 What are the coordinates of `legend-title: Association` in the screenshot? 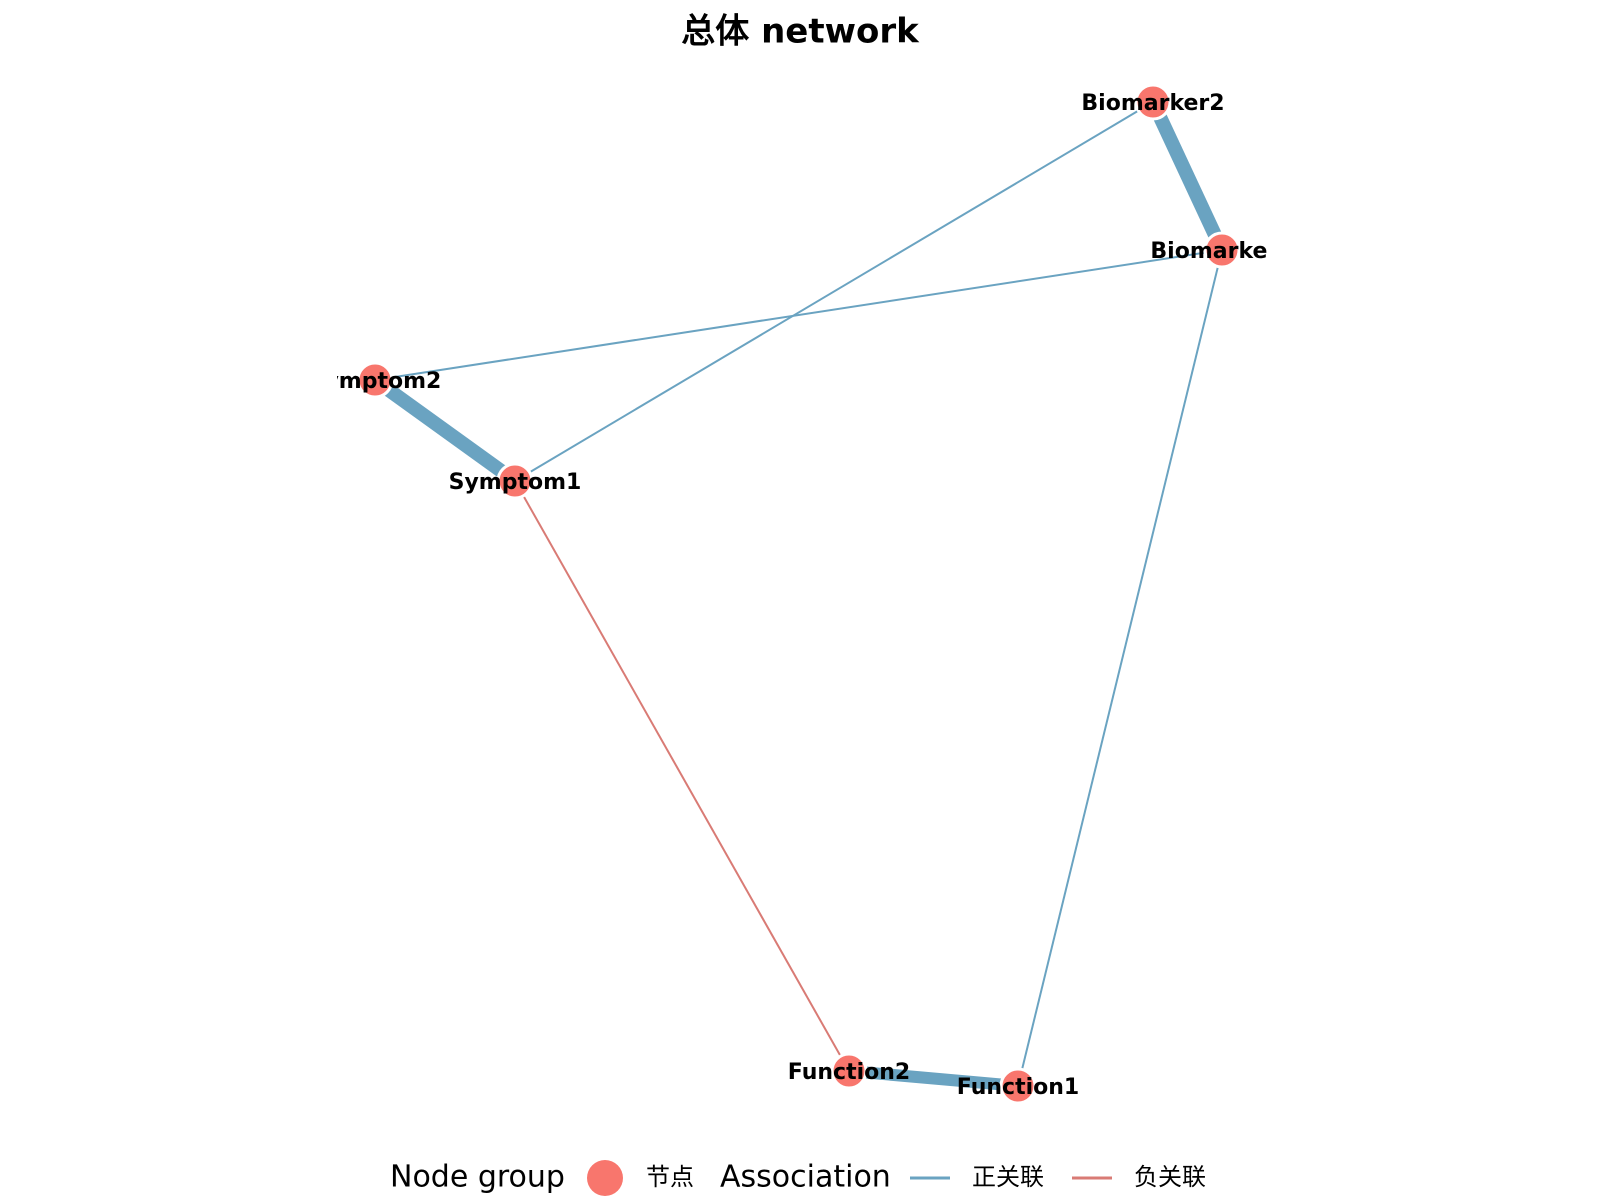 It's located at (805, 1177).